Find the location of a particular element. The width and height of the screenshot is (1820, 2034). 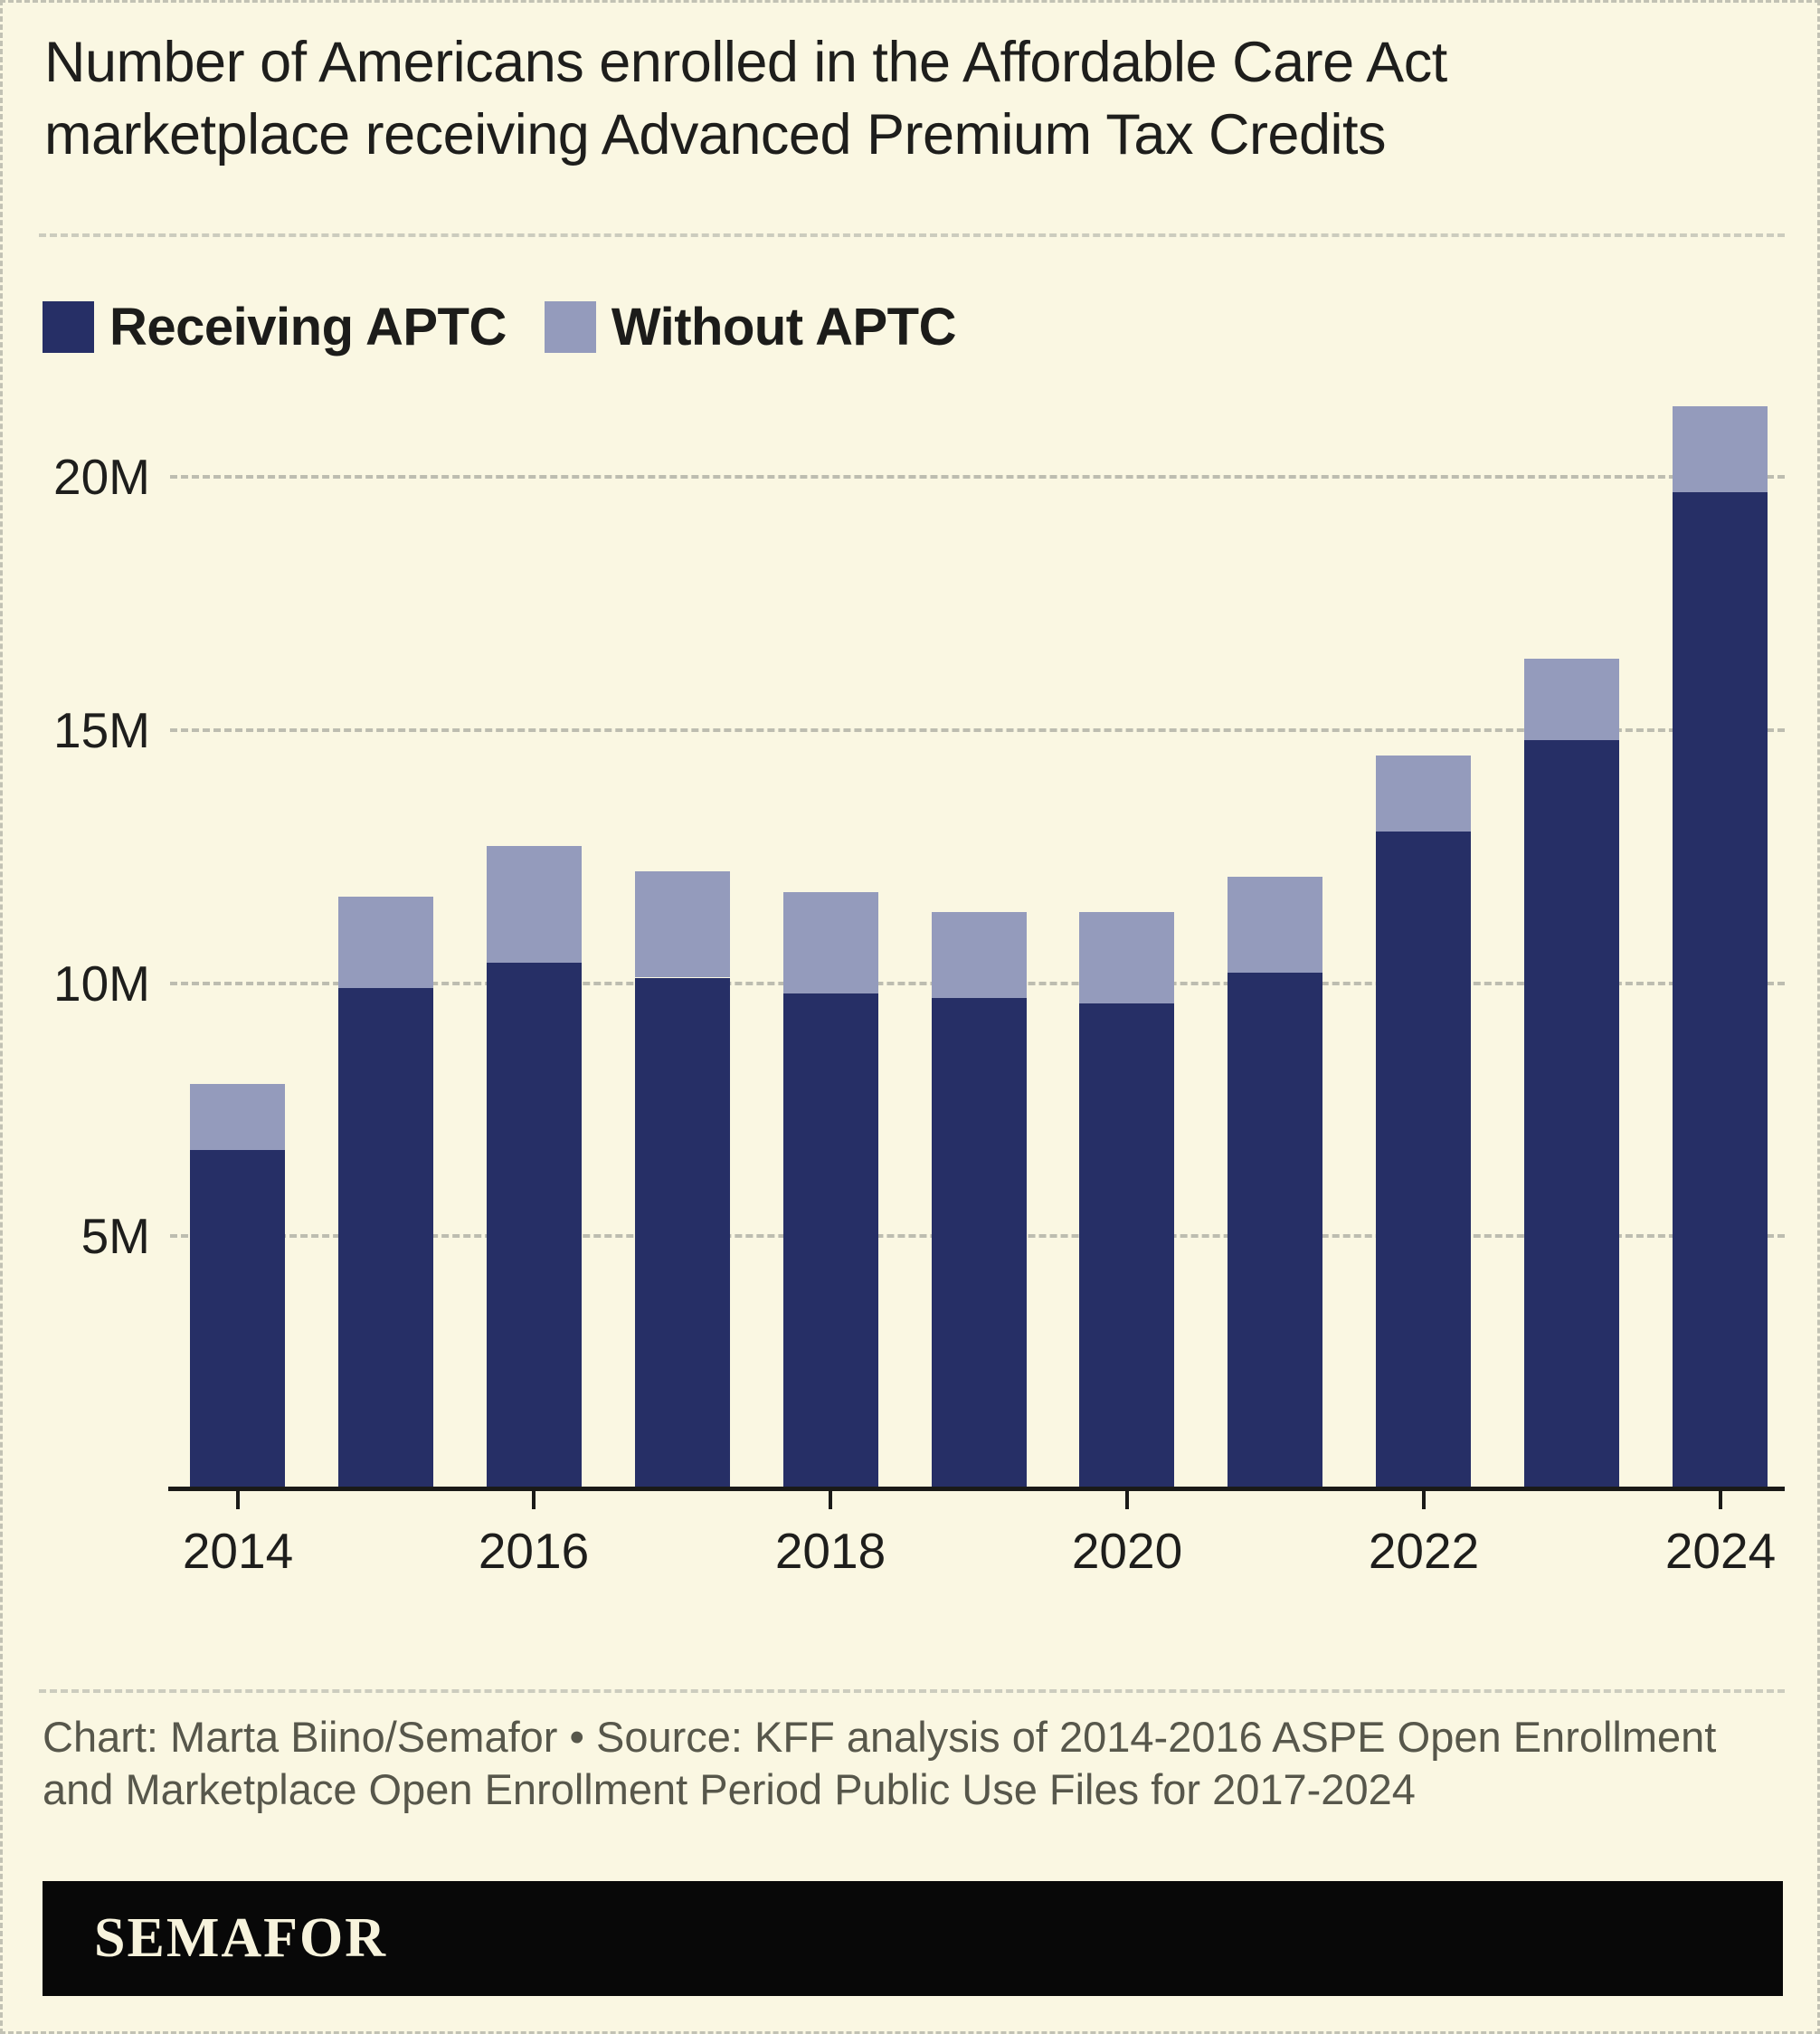

legend-label-without-aptc: Without APTC is located at coordinates (784, 327).